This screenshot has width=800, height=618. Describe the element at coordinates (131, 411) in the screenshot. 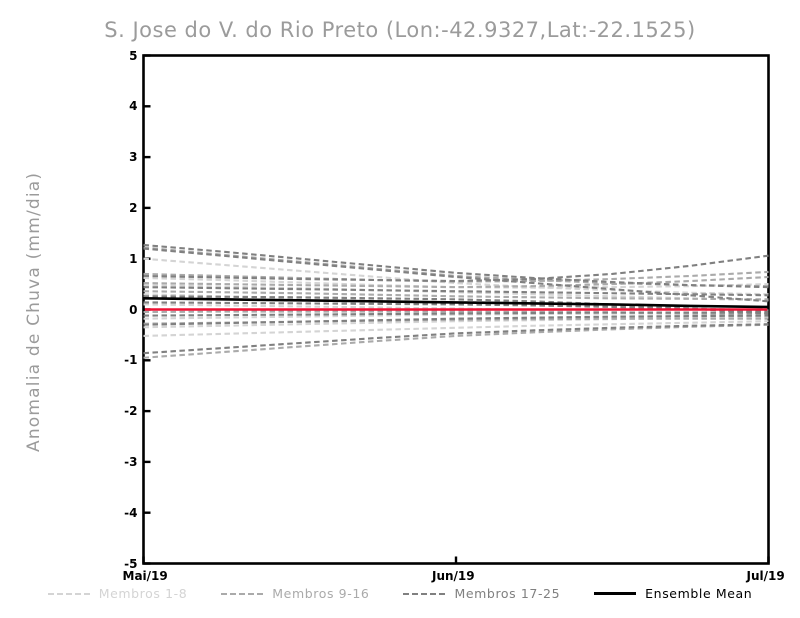

I see `y-axis-tick-label: -2` at that location.